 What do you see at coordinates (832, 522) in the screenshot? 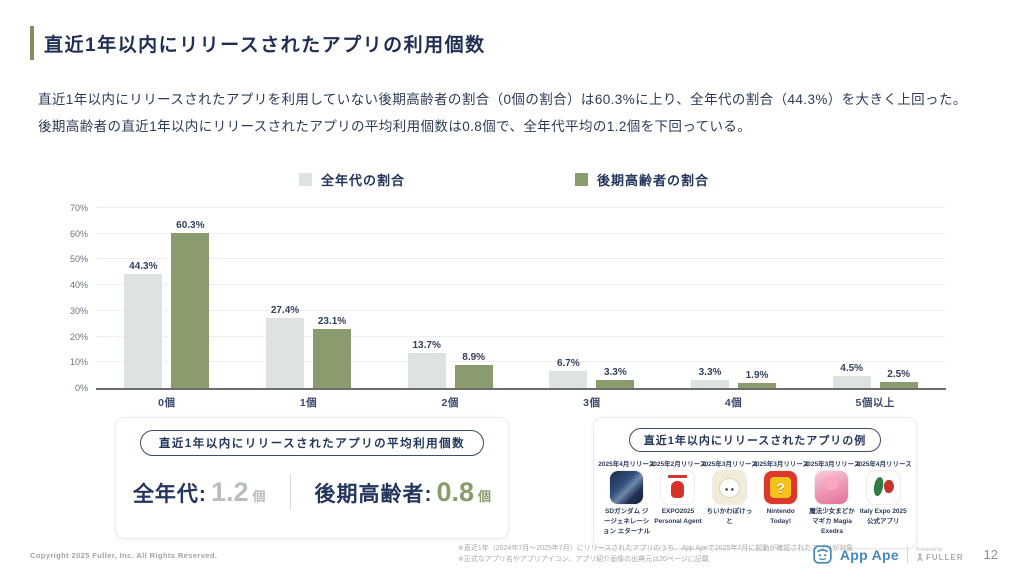
I see `app-name: 魔法少女まどかマギカ Magia Exedra` at bounding box center [832, 522].